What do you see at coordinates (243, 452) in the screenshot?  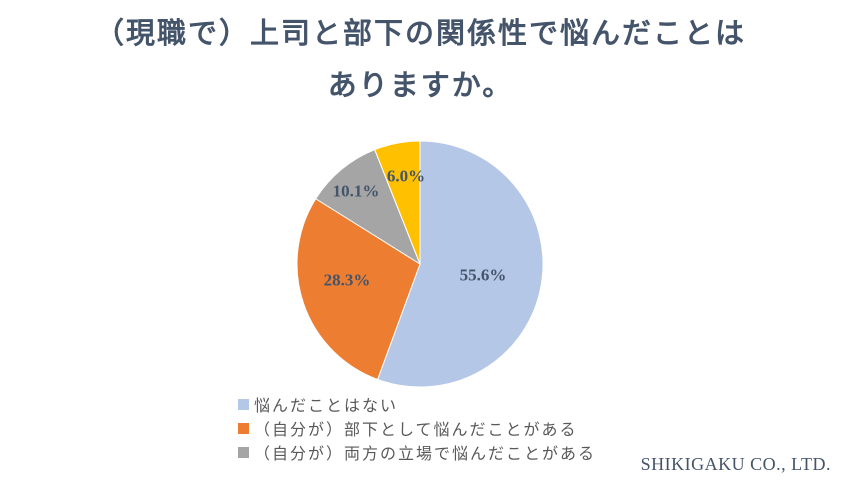 I see `legend-swatch-gray` at bounding box center [243, 452].